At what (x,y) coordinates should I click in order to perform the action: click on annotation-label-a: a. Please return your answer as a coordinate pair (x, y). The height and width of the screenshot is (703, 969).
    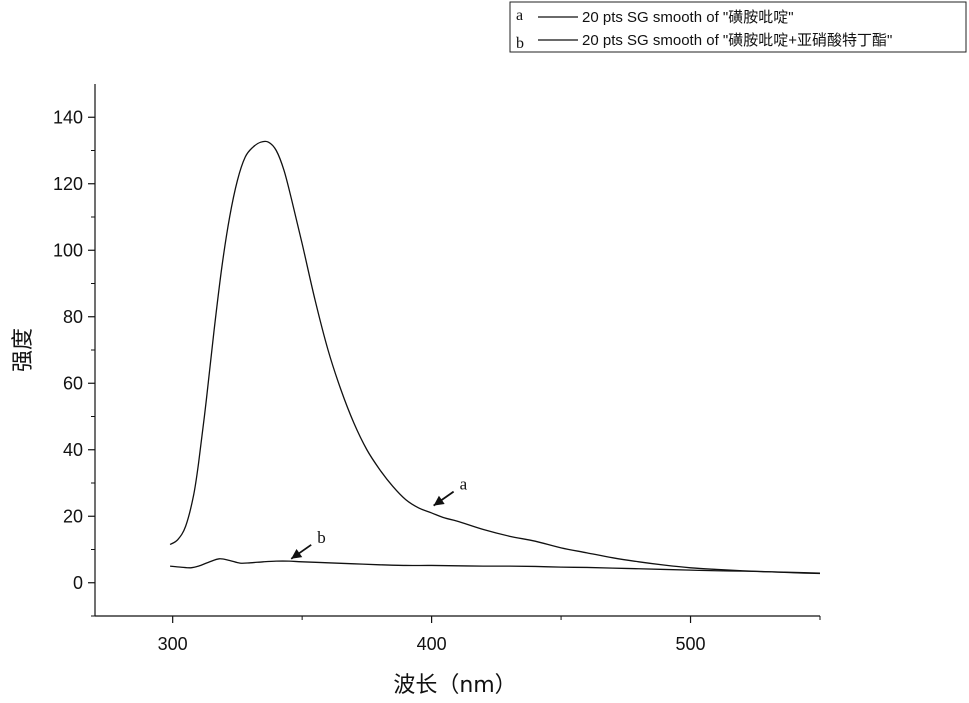
    Looking at the image, I should click on (464, 484).